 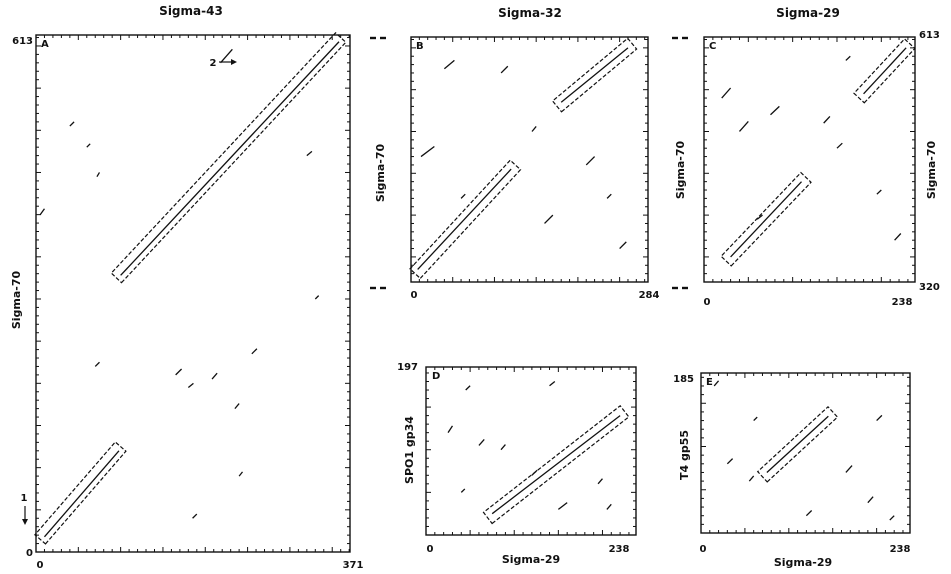 I want to click on panel-c-ylabel-right: Sigma-70, so click(x=931, y=169).